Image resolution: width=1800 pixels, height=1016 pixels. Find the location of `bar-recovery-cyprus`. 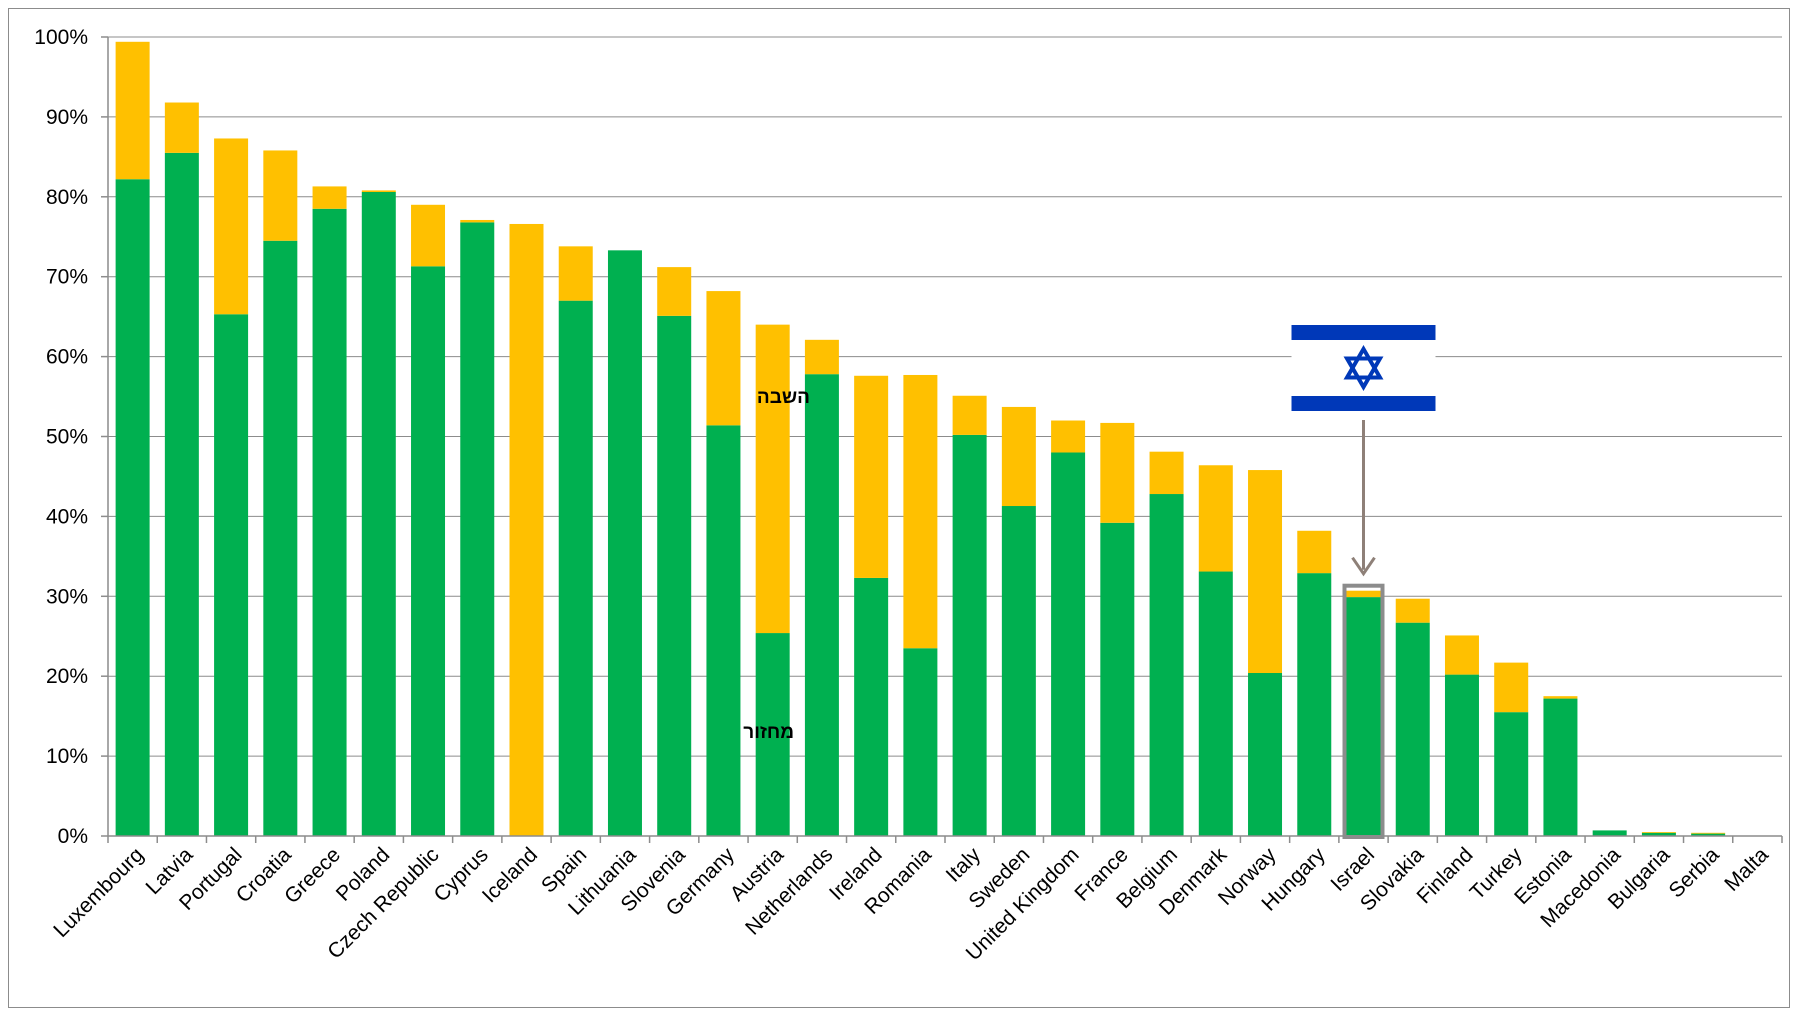

bar-recovery-cyprus is located at coordinates (477, 221).